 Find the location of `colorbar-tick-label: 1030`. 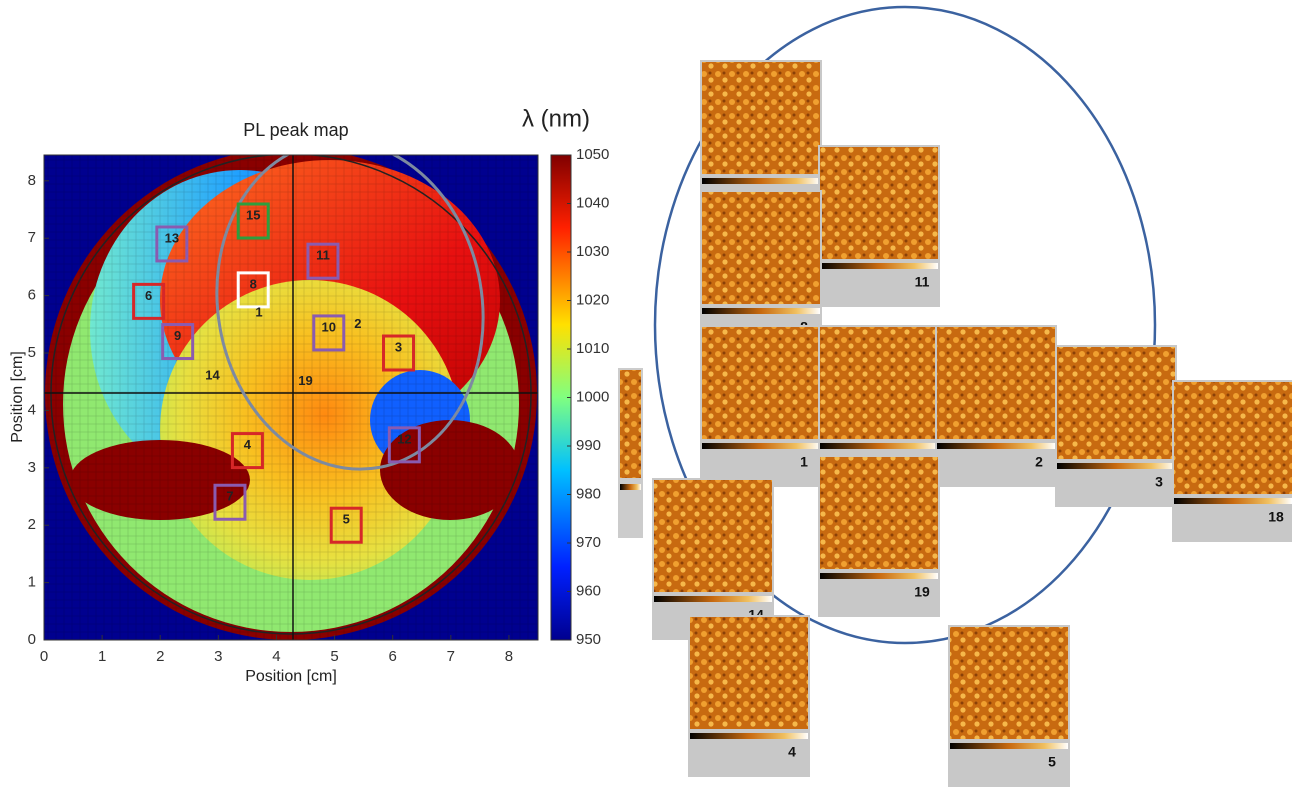

colorbar-tick-label: 1030 is located at coordinates (592, 251).